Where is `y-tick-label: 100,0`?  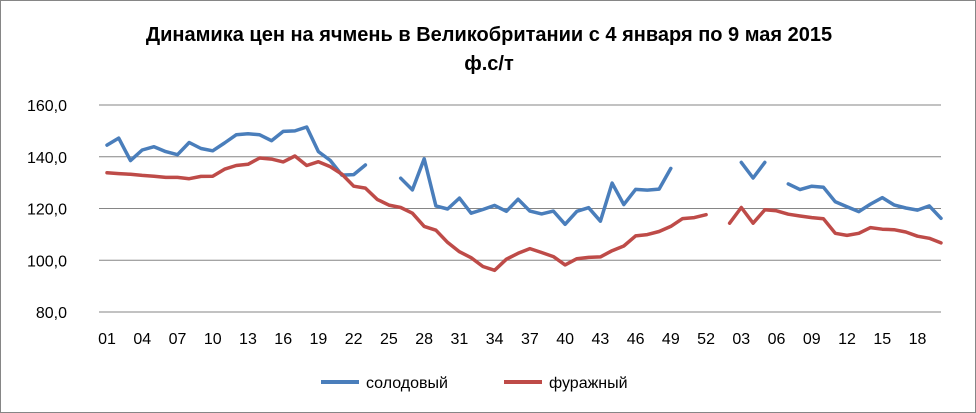 y-tick-label: 100,0 is located at coordinates (47, 261).